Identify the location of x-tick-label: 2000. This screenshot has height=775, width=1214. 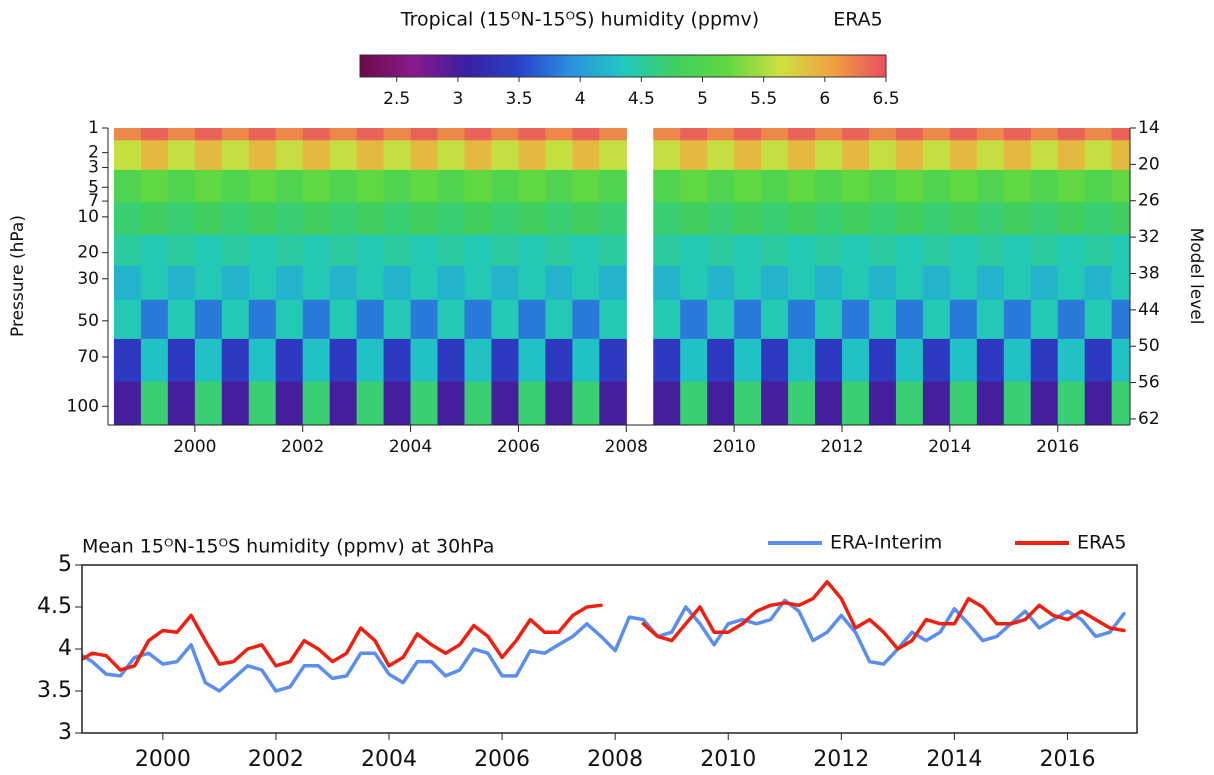
(163, 759).